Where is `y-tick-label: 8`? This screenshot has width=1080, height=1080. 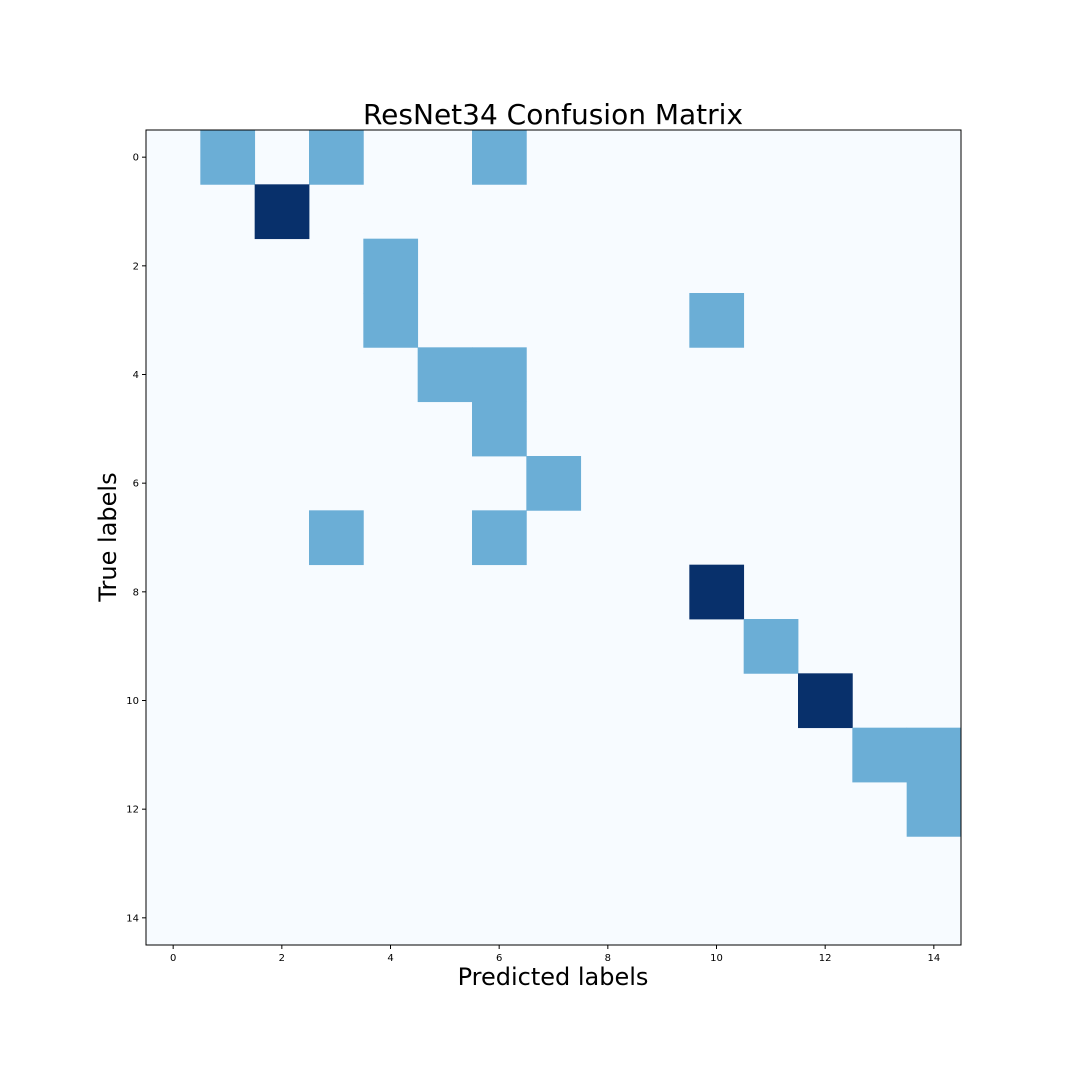 y-tick-label: 8 is located at coordinates (136, 592).